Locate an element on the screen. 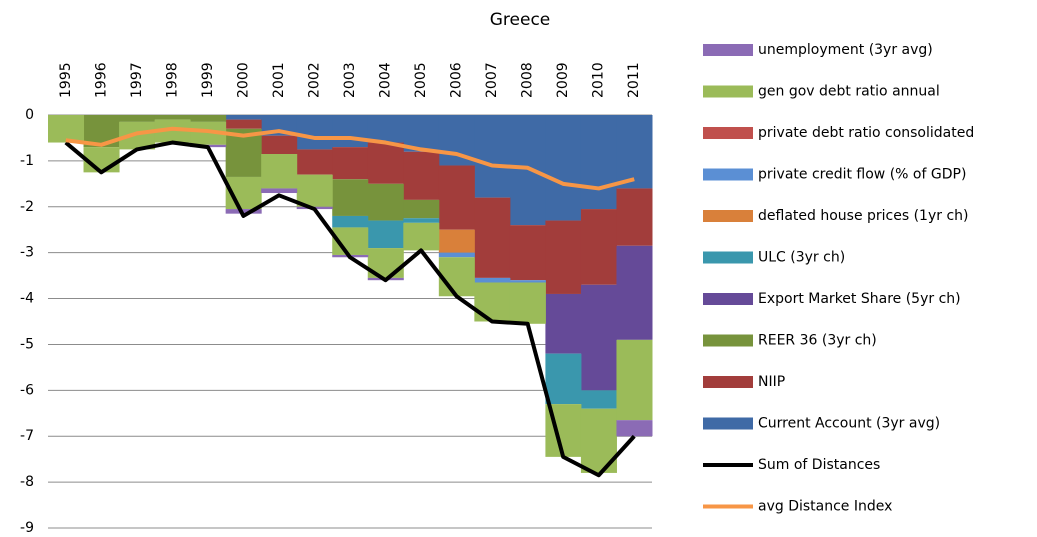 Image resolution: width=1037 pixels, height=537 pixels. y-tick-label: -8 is located at coordinates (27, 482).